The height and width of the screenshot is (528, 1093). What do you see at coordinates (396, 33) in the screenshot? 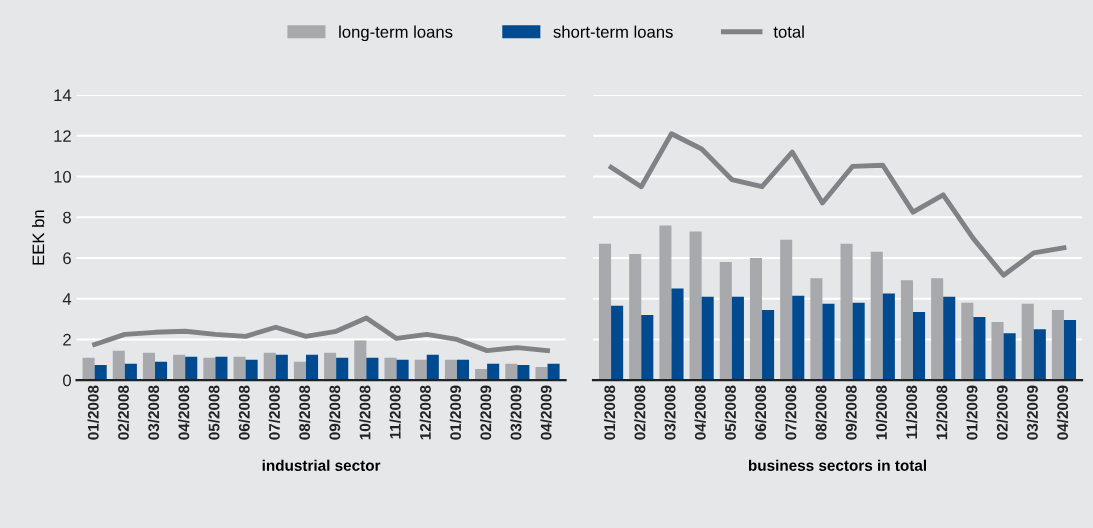
I see `legend-label: long-term loans` at bounding box center [396, 33].